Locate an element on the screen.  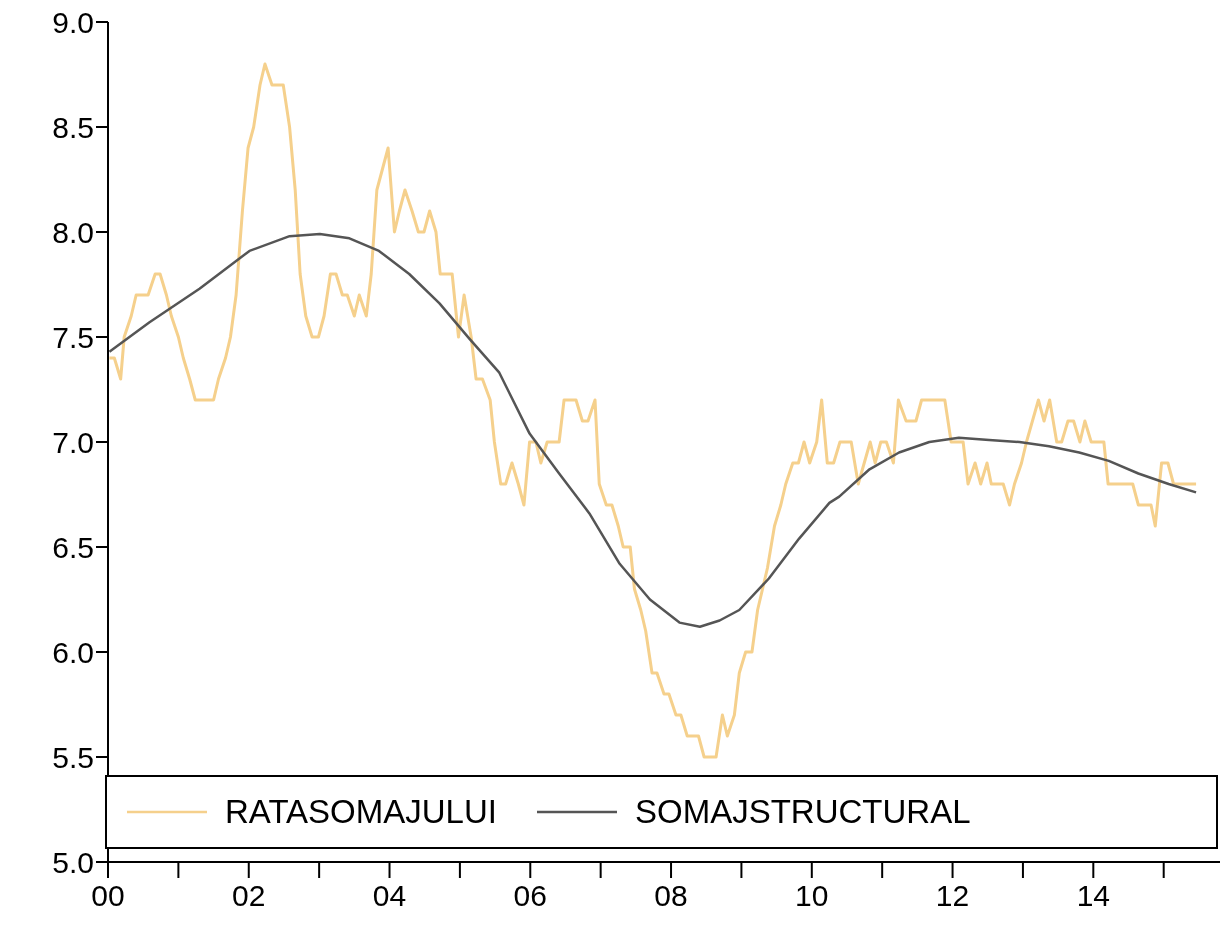
x-tick-label: 12 is located at coordinates (952, 895).